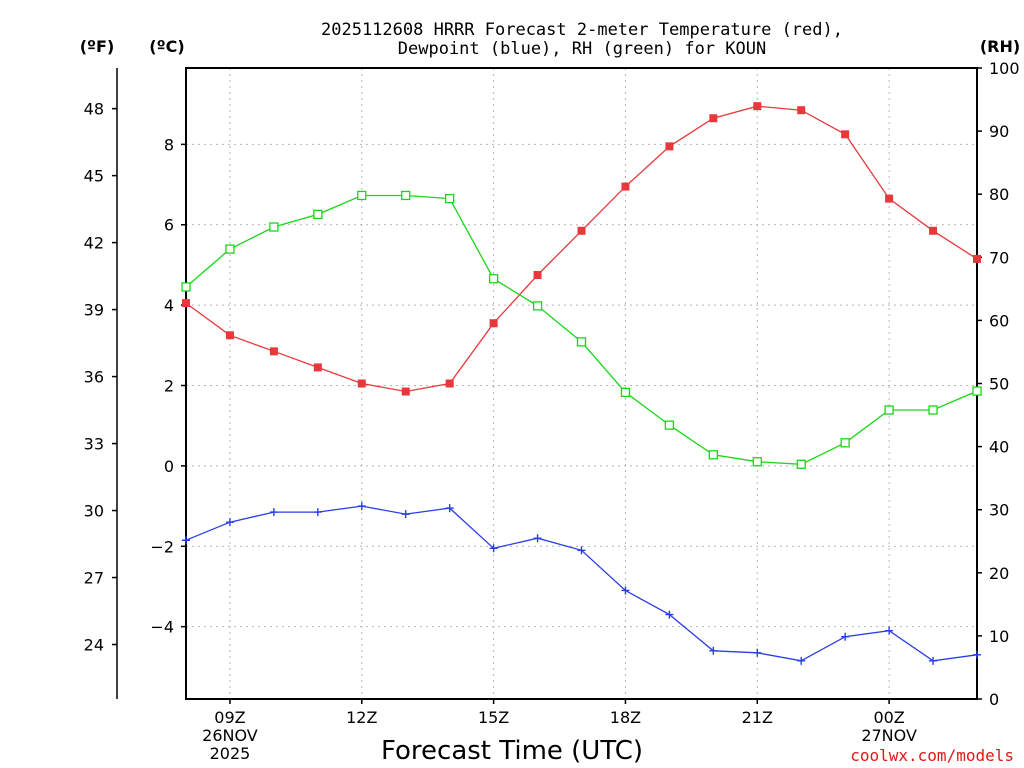  Describe the element at coordinates (230, 753) in the screenshot. I see `x-tick-label: 2025` at that location.